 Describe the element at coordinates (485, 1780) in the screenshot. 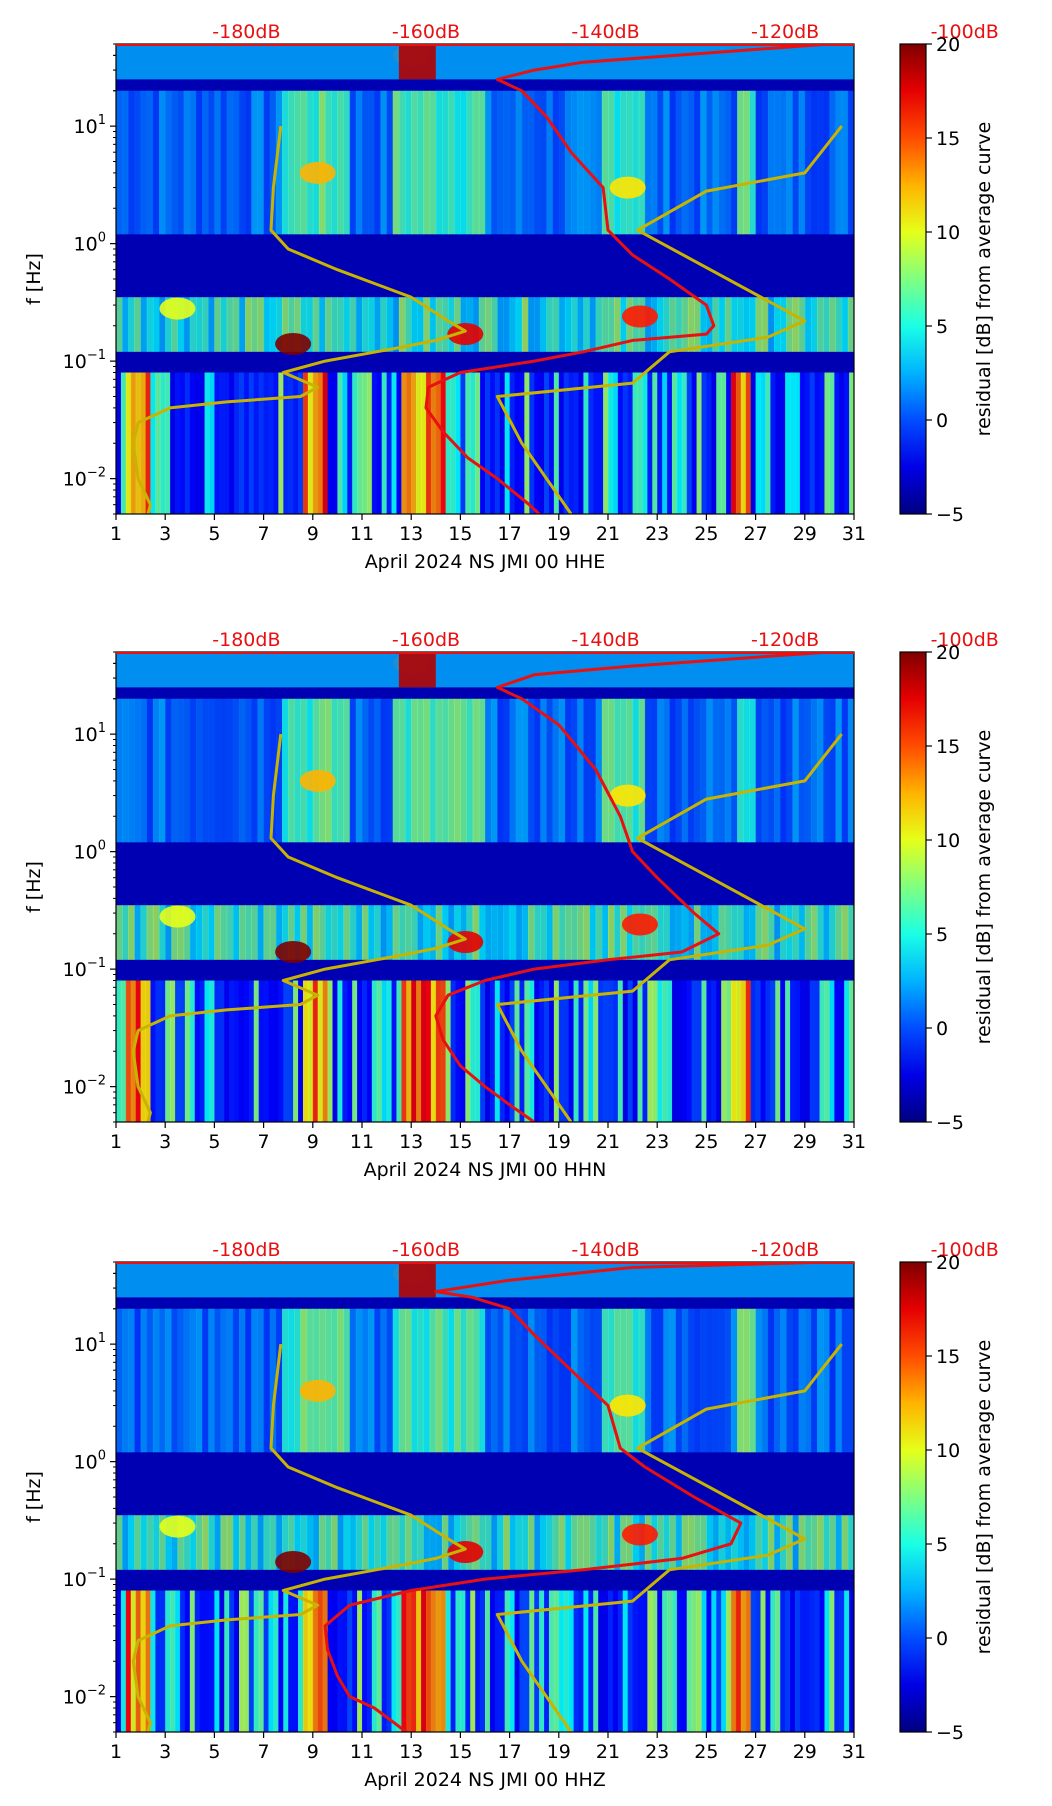

I see `x-axis-label: April 2024 NS JMI 00 HHZ` at that location.